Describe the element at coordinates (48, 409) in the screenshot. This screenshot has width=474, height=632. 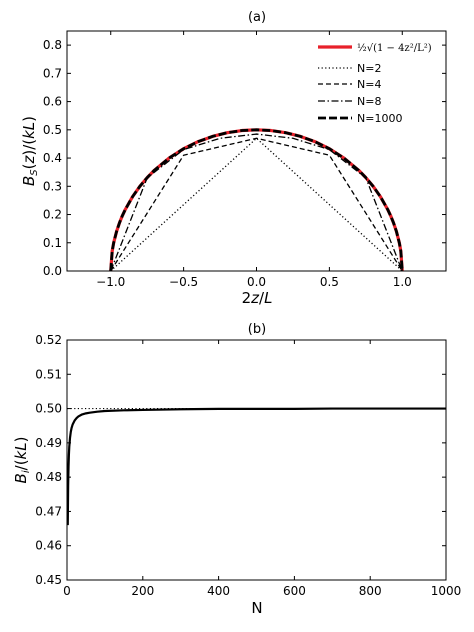
I see `y-tick-label: 0.50` at that location.